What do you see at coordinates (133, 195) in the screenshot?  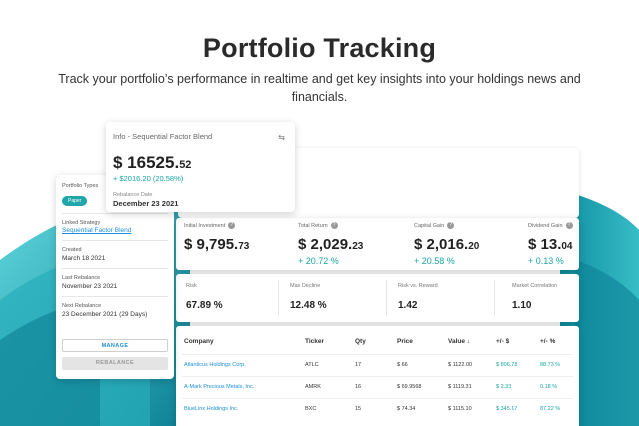 I see `rebalance-date-label: Rebalance Date` at bounding box center [133, 195].